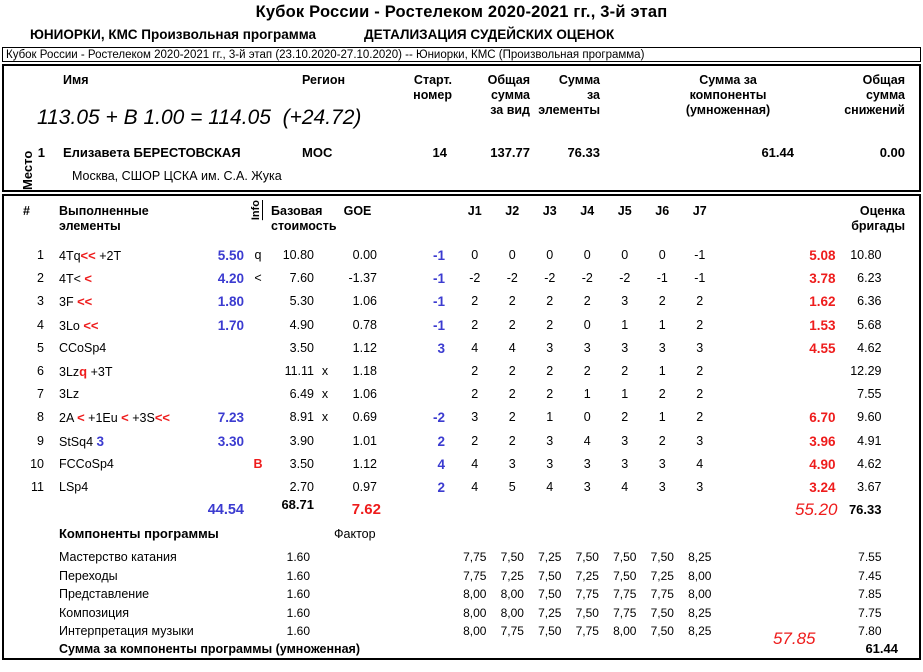 The image size is (923, 672). Describe the element at coordinates (700, 278) in the screenshot. I see `judge-score-j7: -1` at that location.